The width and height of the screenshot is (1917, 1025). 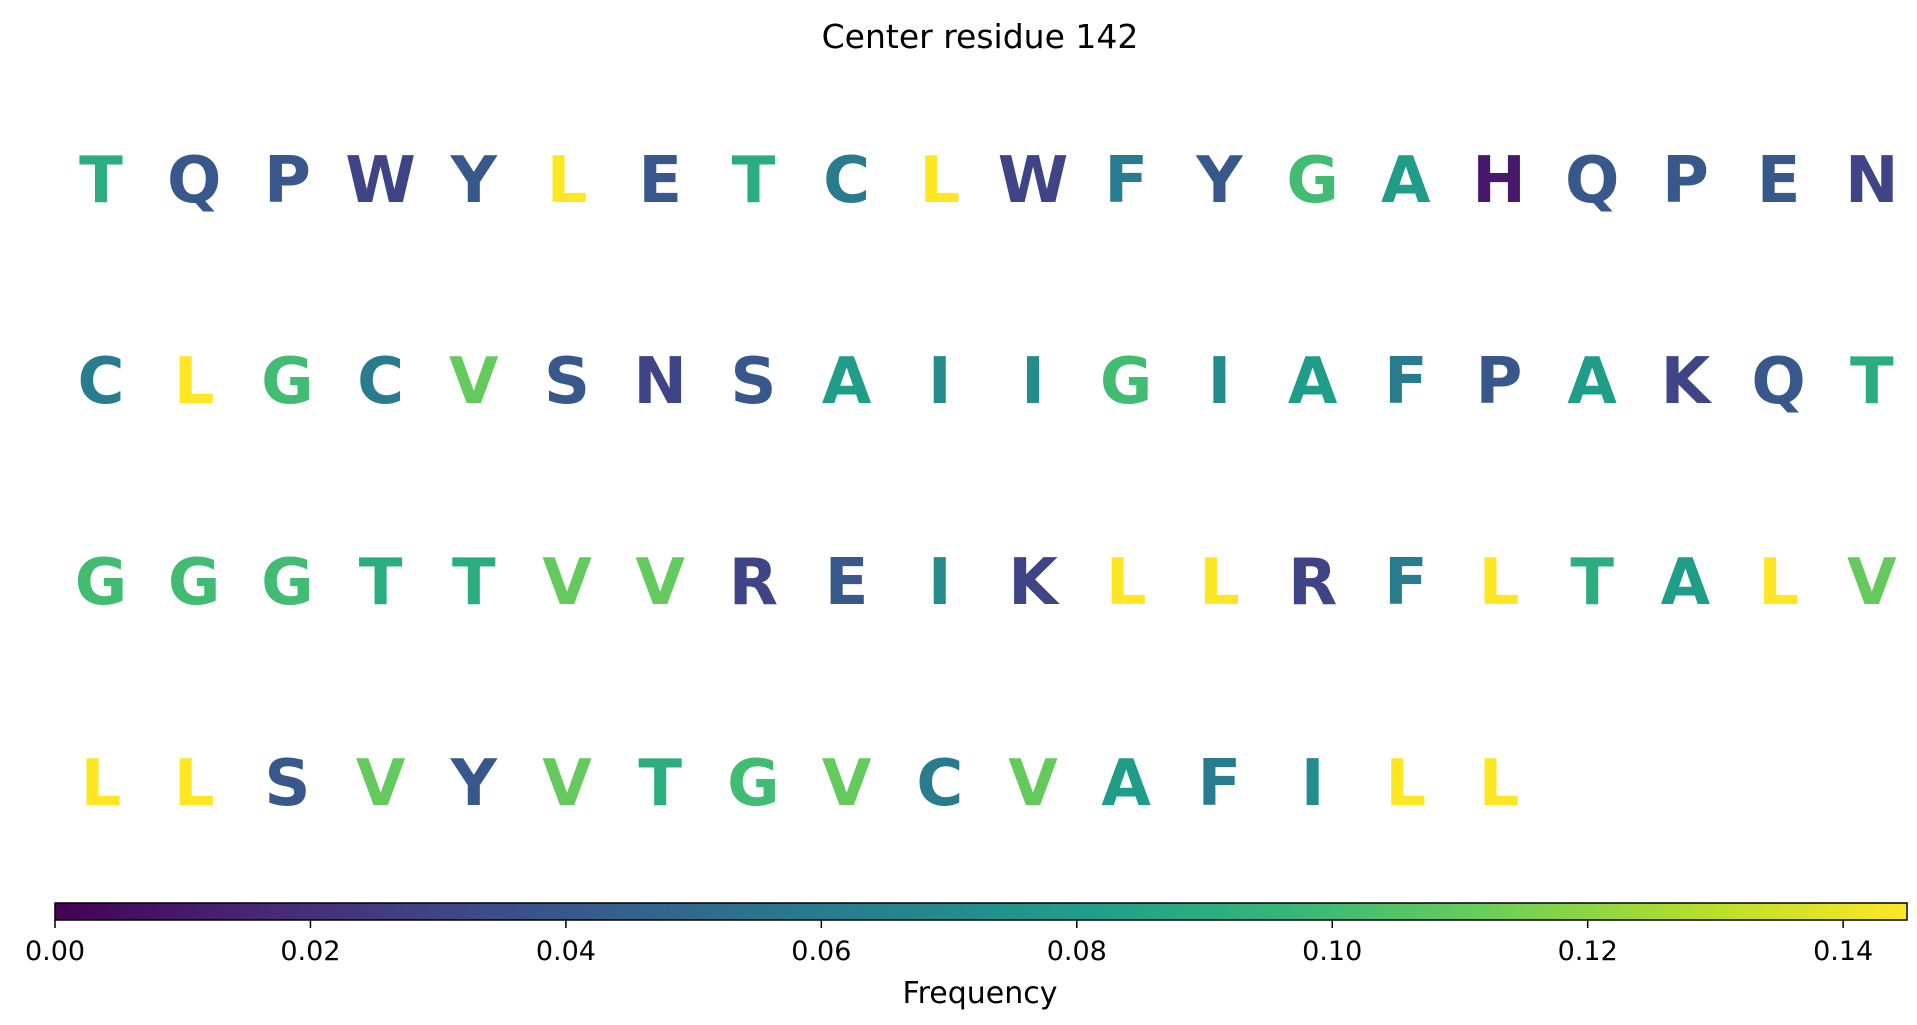 What do you see at coordinates (1077, 951) in the screenshot?
I see `colorbar-tick-label: 0.08` at bounding box center [1077, 951].